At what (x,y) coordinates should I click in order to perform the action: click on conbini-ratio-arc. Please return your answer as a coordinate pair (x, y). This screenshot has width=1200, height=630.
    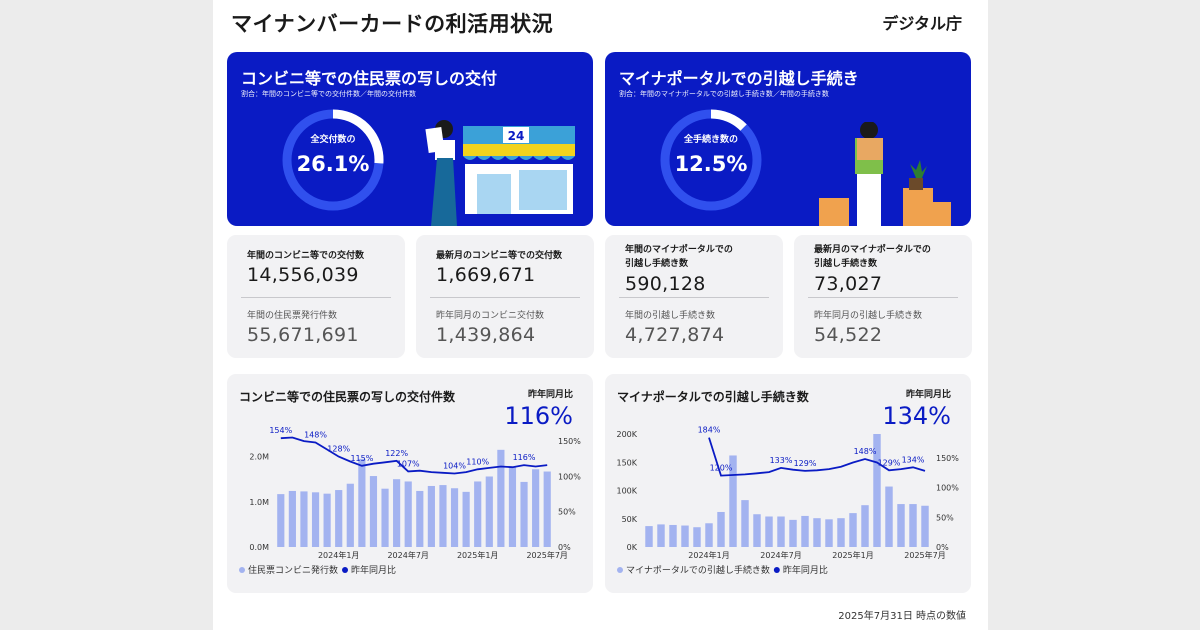
    Looking at the image, I should click on (333, 160).